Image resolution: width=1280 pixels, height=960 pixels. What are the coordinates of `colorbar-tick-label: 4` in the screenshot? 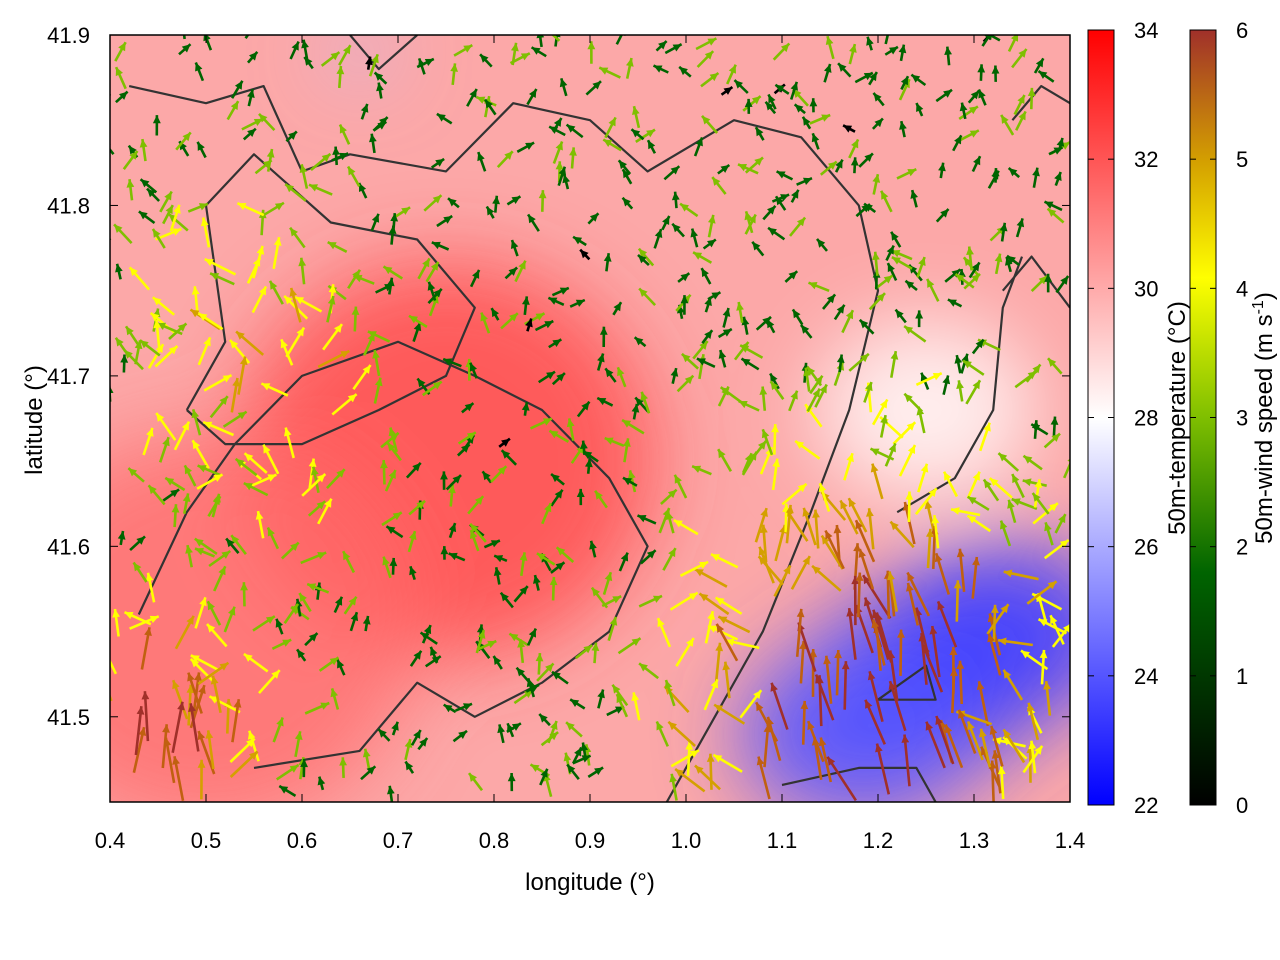 It's located at (1242, 288).